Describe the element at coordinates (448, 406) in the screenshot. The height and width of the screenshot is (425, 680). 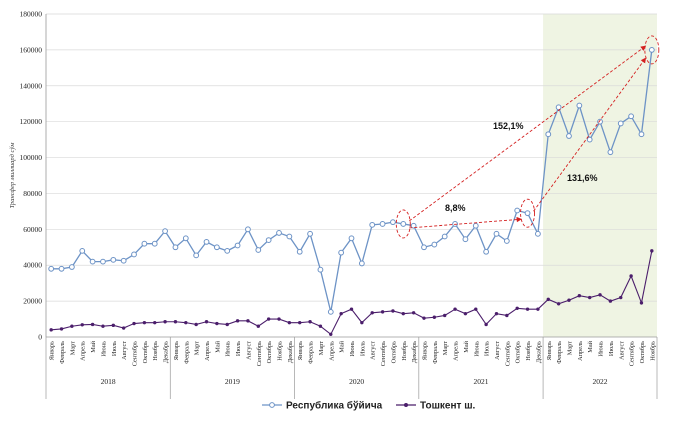
I see `legend-label-1: Тошкент ш.` at that location.